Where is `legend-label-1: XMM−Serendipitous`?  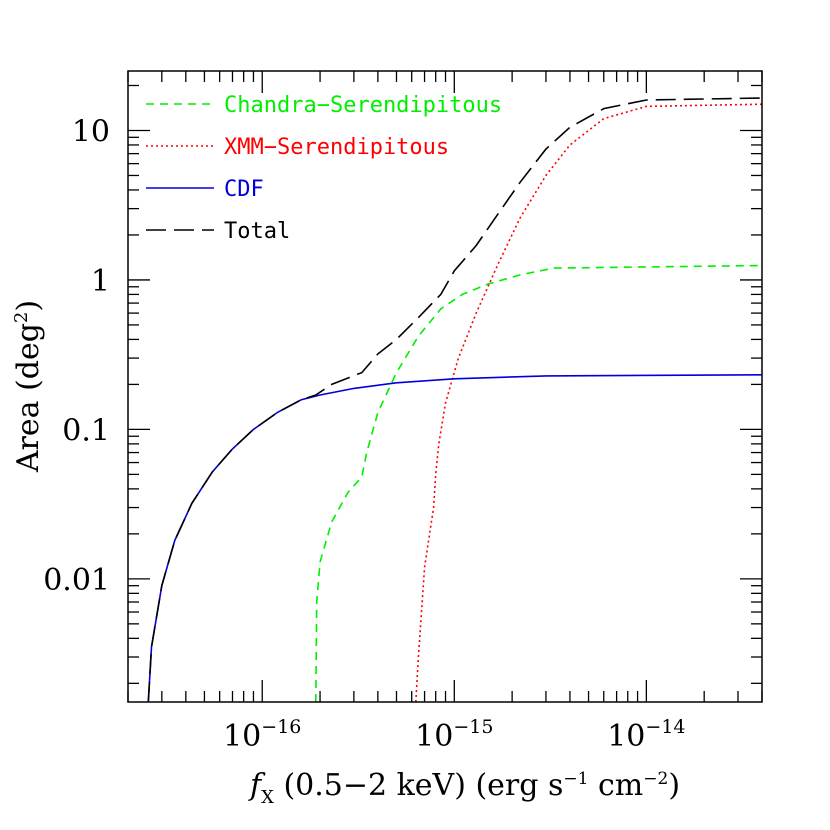
legend-label-1: XMM−Serendipitous is located at coordinates (336, 147).